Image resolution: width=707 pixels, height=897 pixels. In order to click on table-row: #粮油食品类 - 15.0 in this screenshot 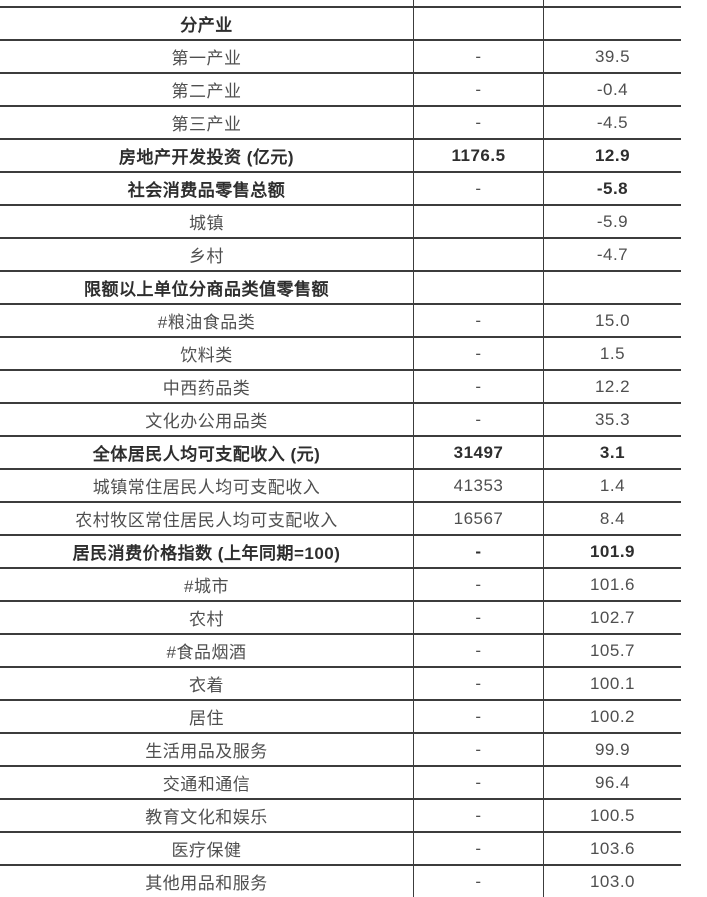, I will do `click(340, 321)`.